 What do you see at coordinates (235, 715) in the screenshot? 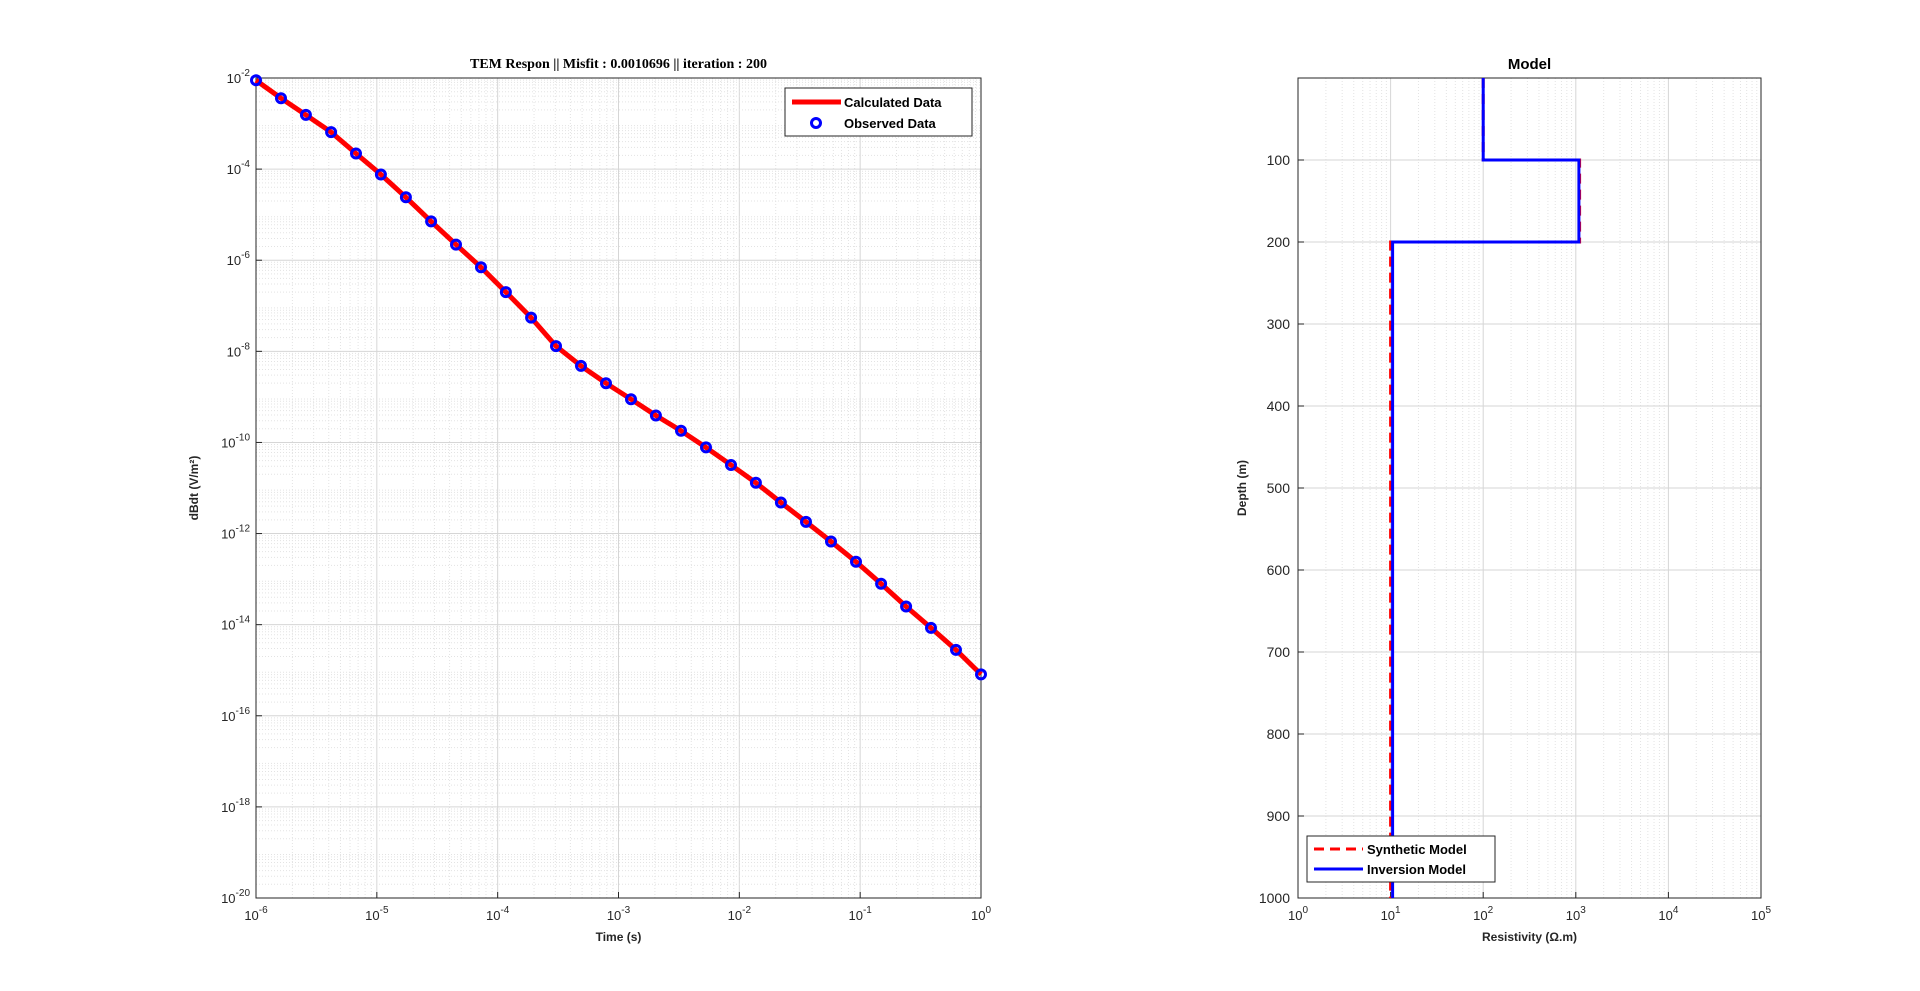
I see `y-tick-label: 10⁻¹⁶` at bounding box center [235, 715].